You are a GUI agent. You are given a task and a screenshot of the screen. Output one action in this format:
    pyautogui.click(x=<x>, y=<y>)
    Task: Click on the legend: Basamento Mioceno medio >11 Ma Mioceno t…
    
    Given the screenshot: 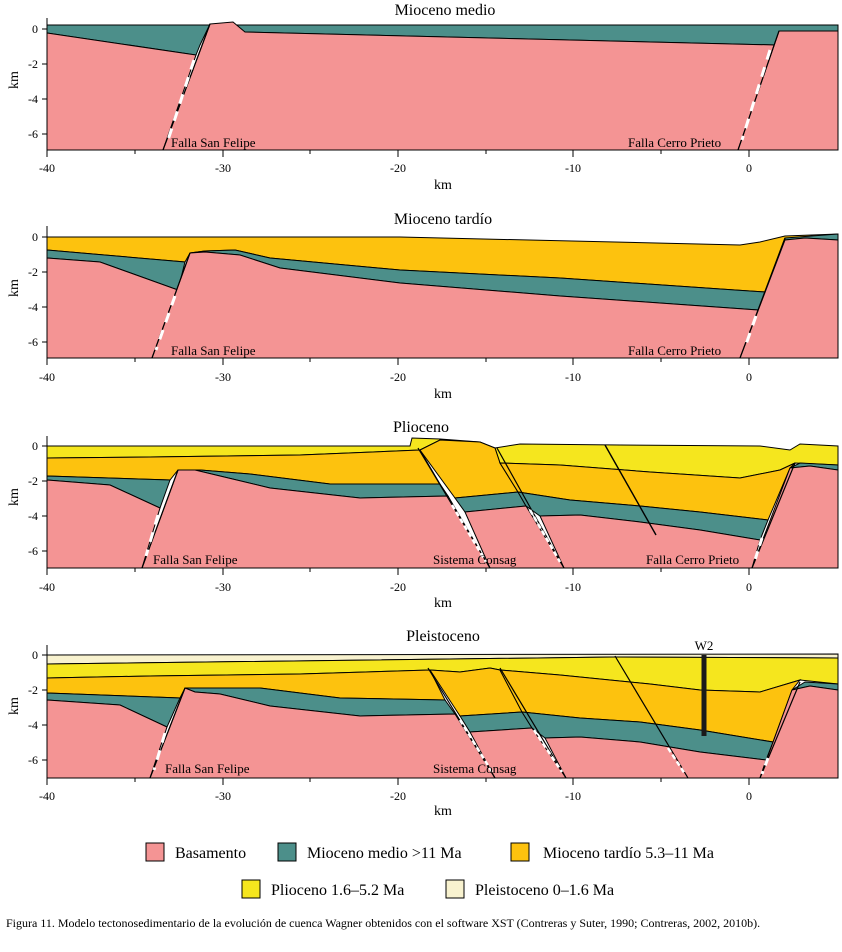 What is the action you would take?
    pyautogui.click(x=429, y=870)
    